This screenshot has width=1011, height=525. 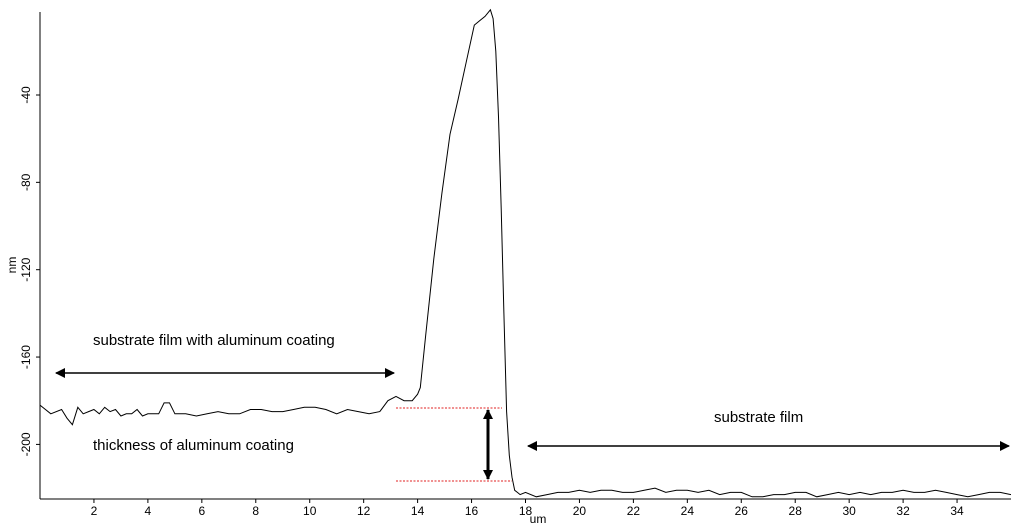 What do you see at coordinates (634, 511) in the screenshot?
I see `x-tick-label: 22` at bounding box center [634, 511].